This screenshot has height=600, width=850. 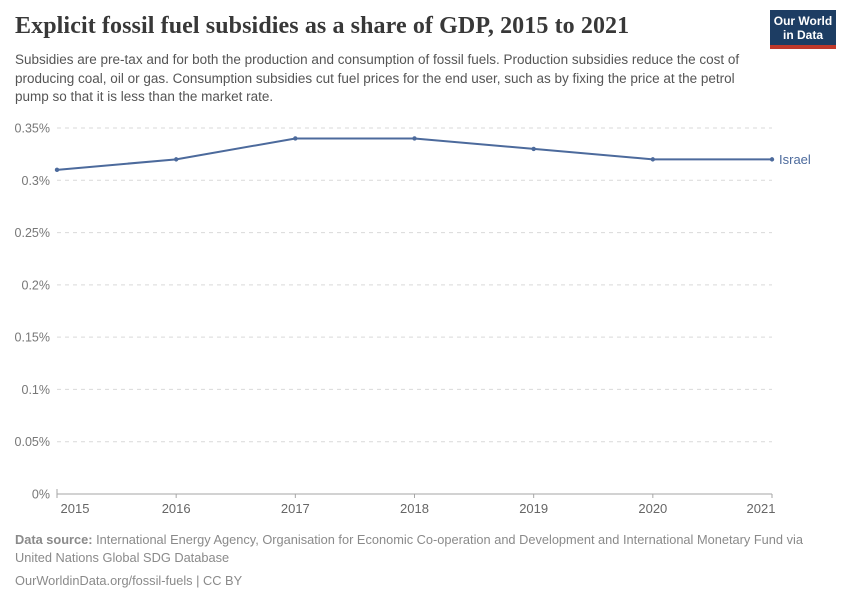 What do you see at coordinates (36, 285) in the screenshot?
I see `y-tick-label: 0.2%` at bounding box center [36, 285].